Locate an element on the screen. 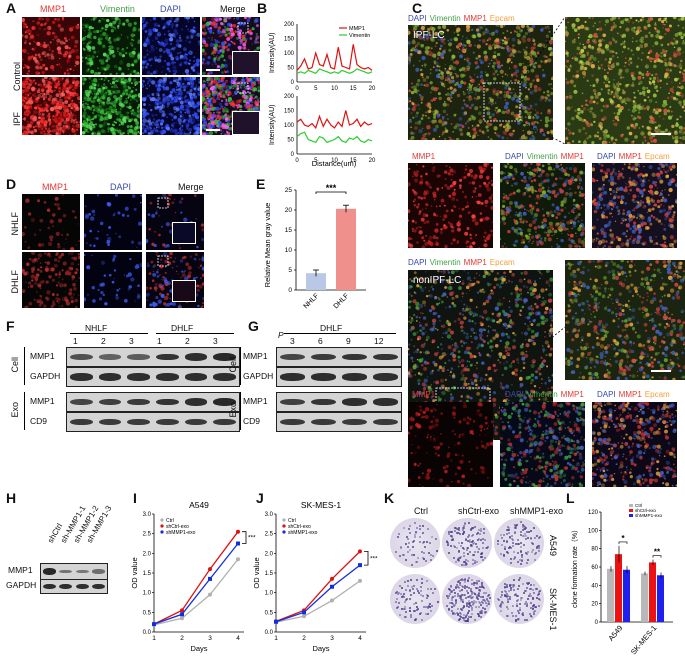 This screenshot has height=665, width=685. b-xtick: 15 is located at coordinates (353, 161).